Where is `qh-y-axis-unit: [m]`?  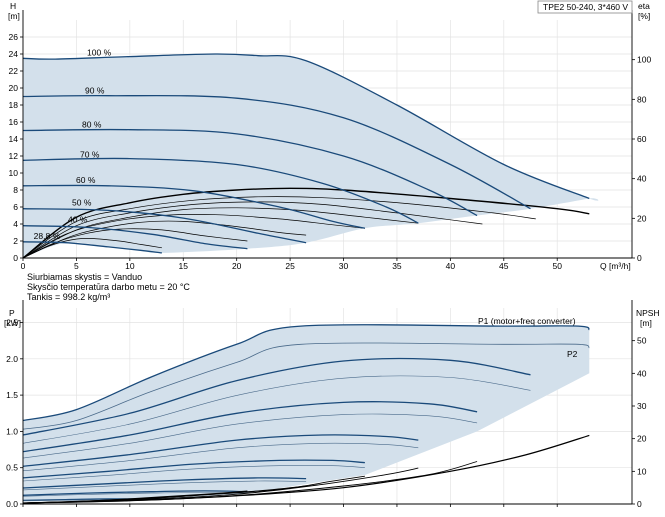 qh-y-axis-unit: [m] is located at coordinates (14, 16).